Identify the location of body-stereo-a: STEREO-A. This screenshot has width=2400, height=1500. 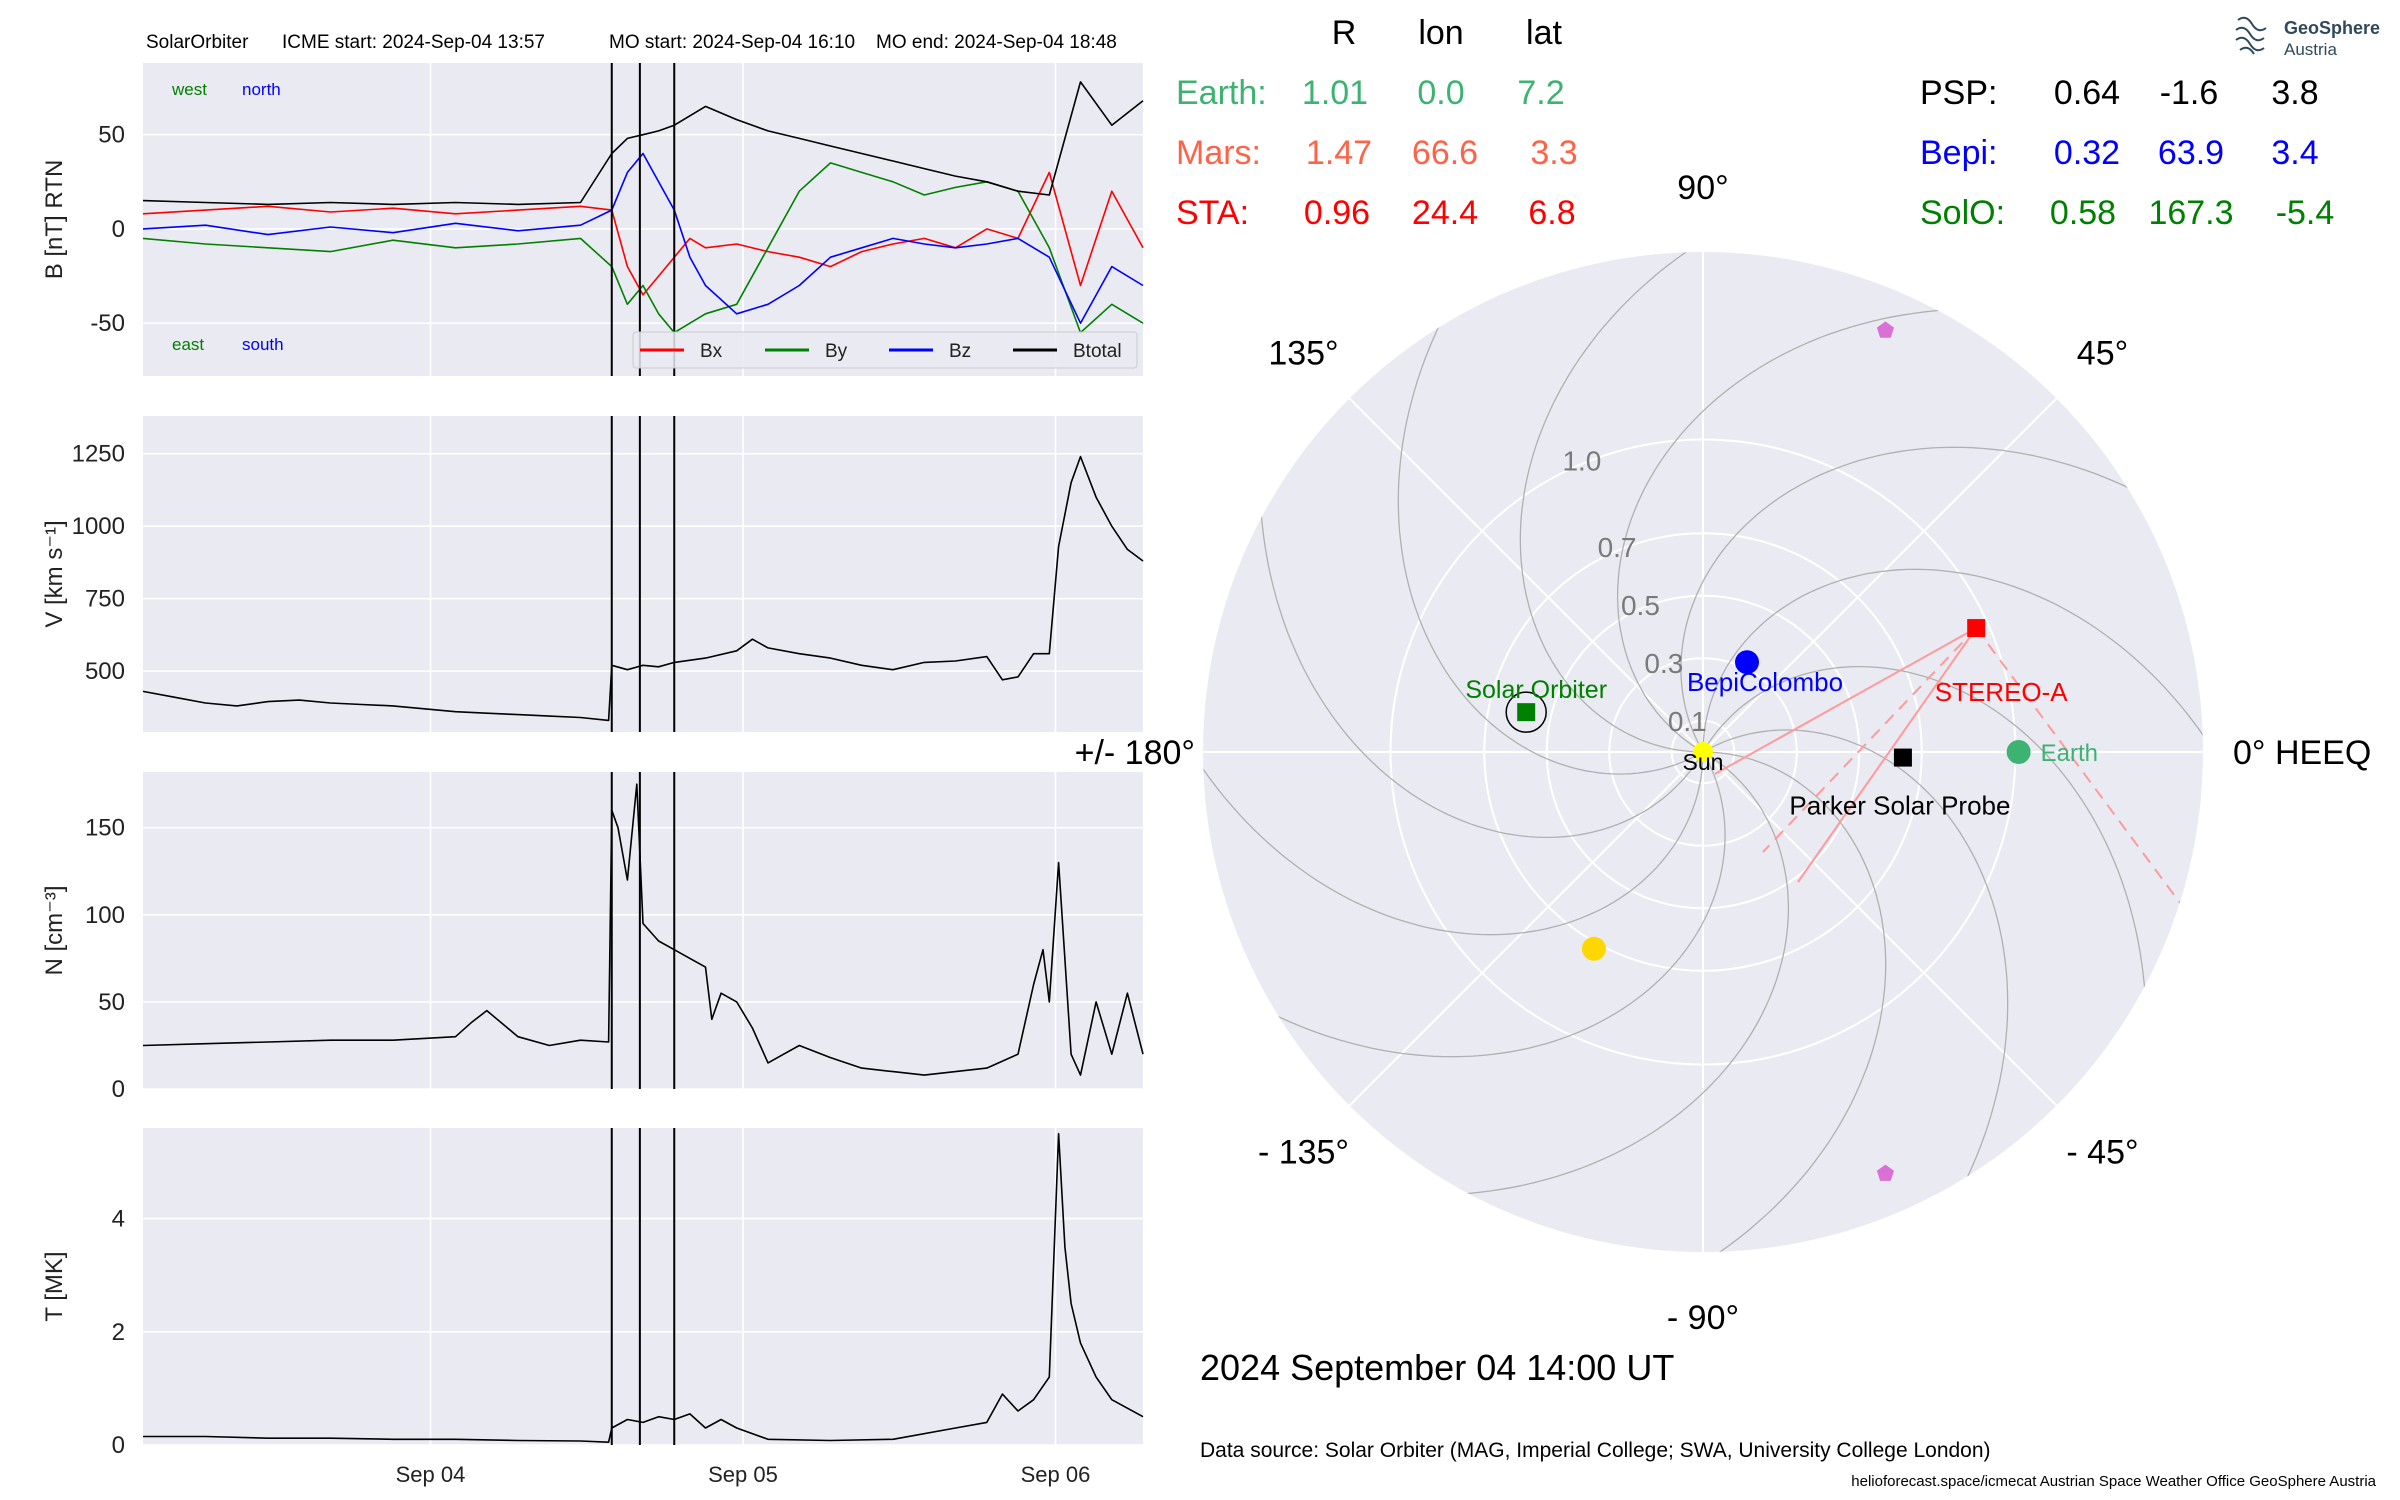
(2002, 663).